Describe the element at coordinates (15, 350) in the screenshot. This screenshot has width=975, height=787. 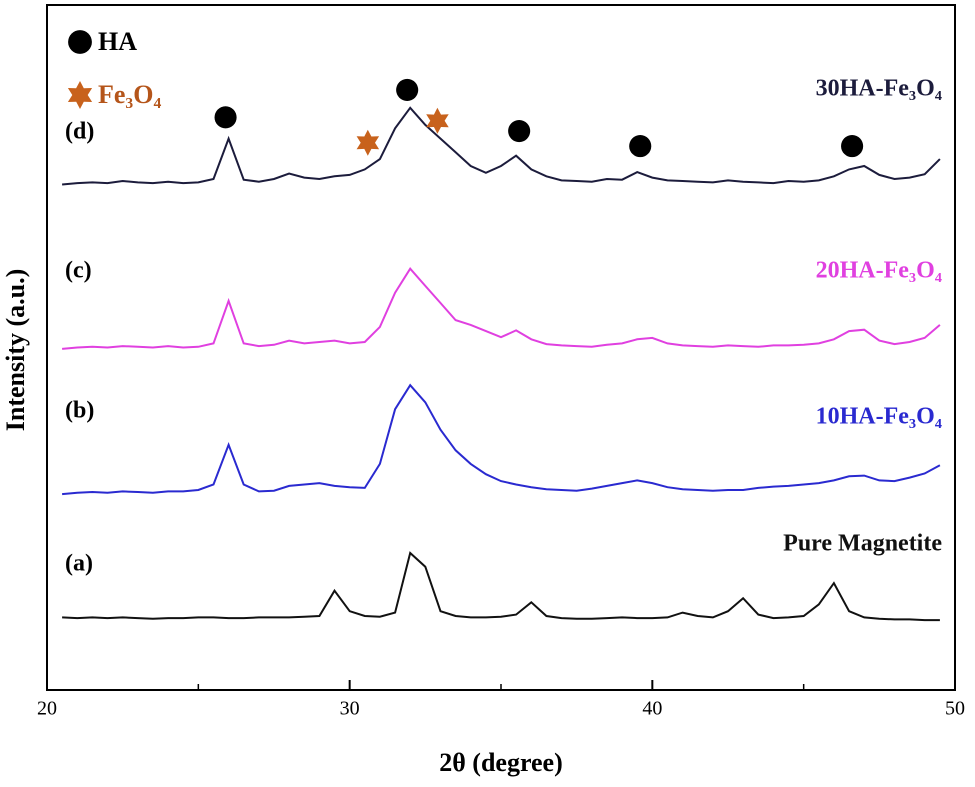
I see `y-axis-label: Intensity (a.u.)` at that location.